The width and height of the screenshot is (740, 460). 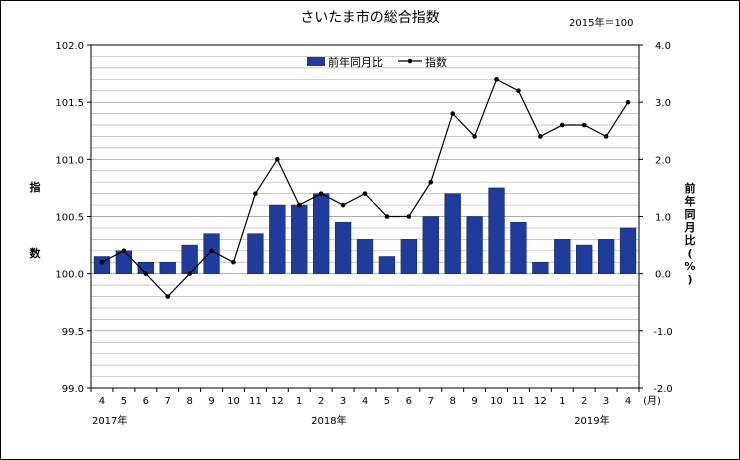 I want to click on right-axis-char: (, so click(x=689, y=253).